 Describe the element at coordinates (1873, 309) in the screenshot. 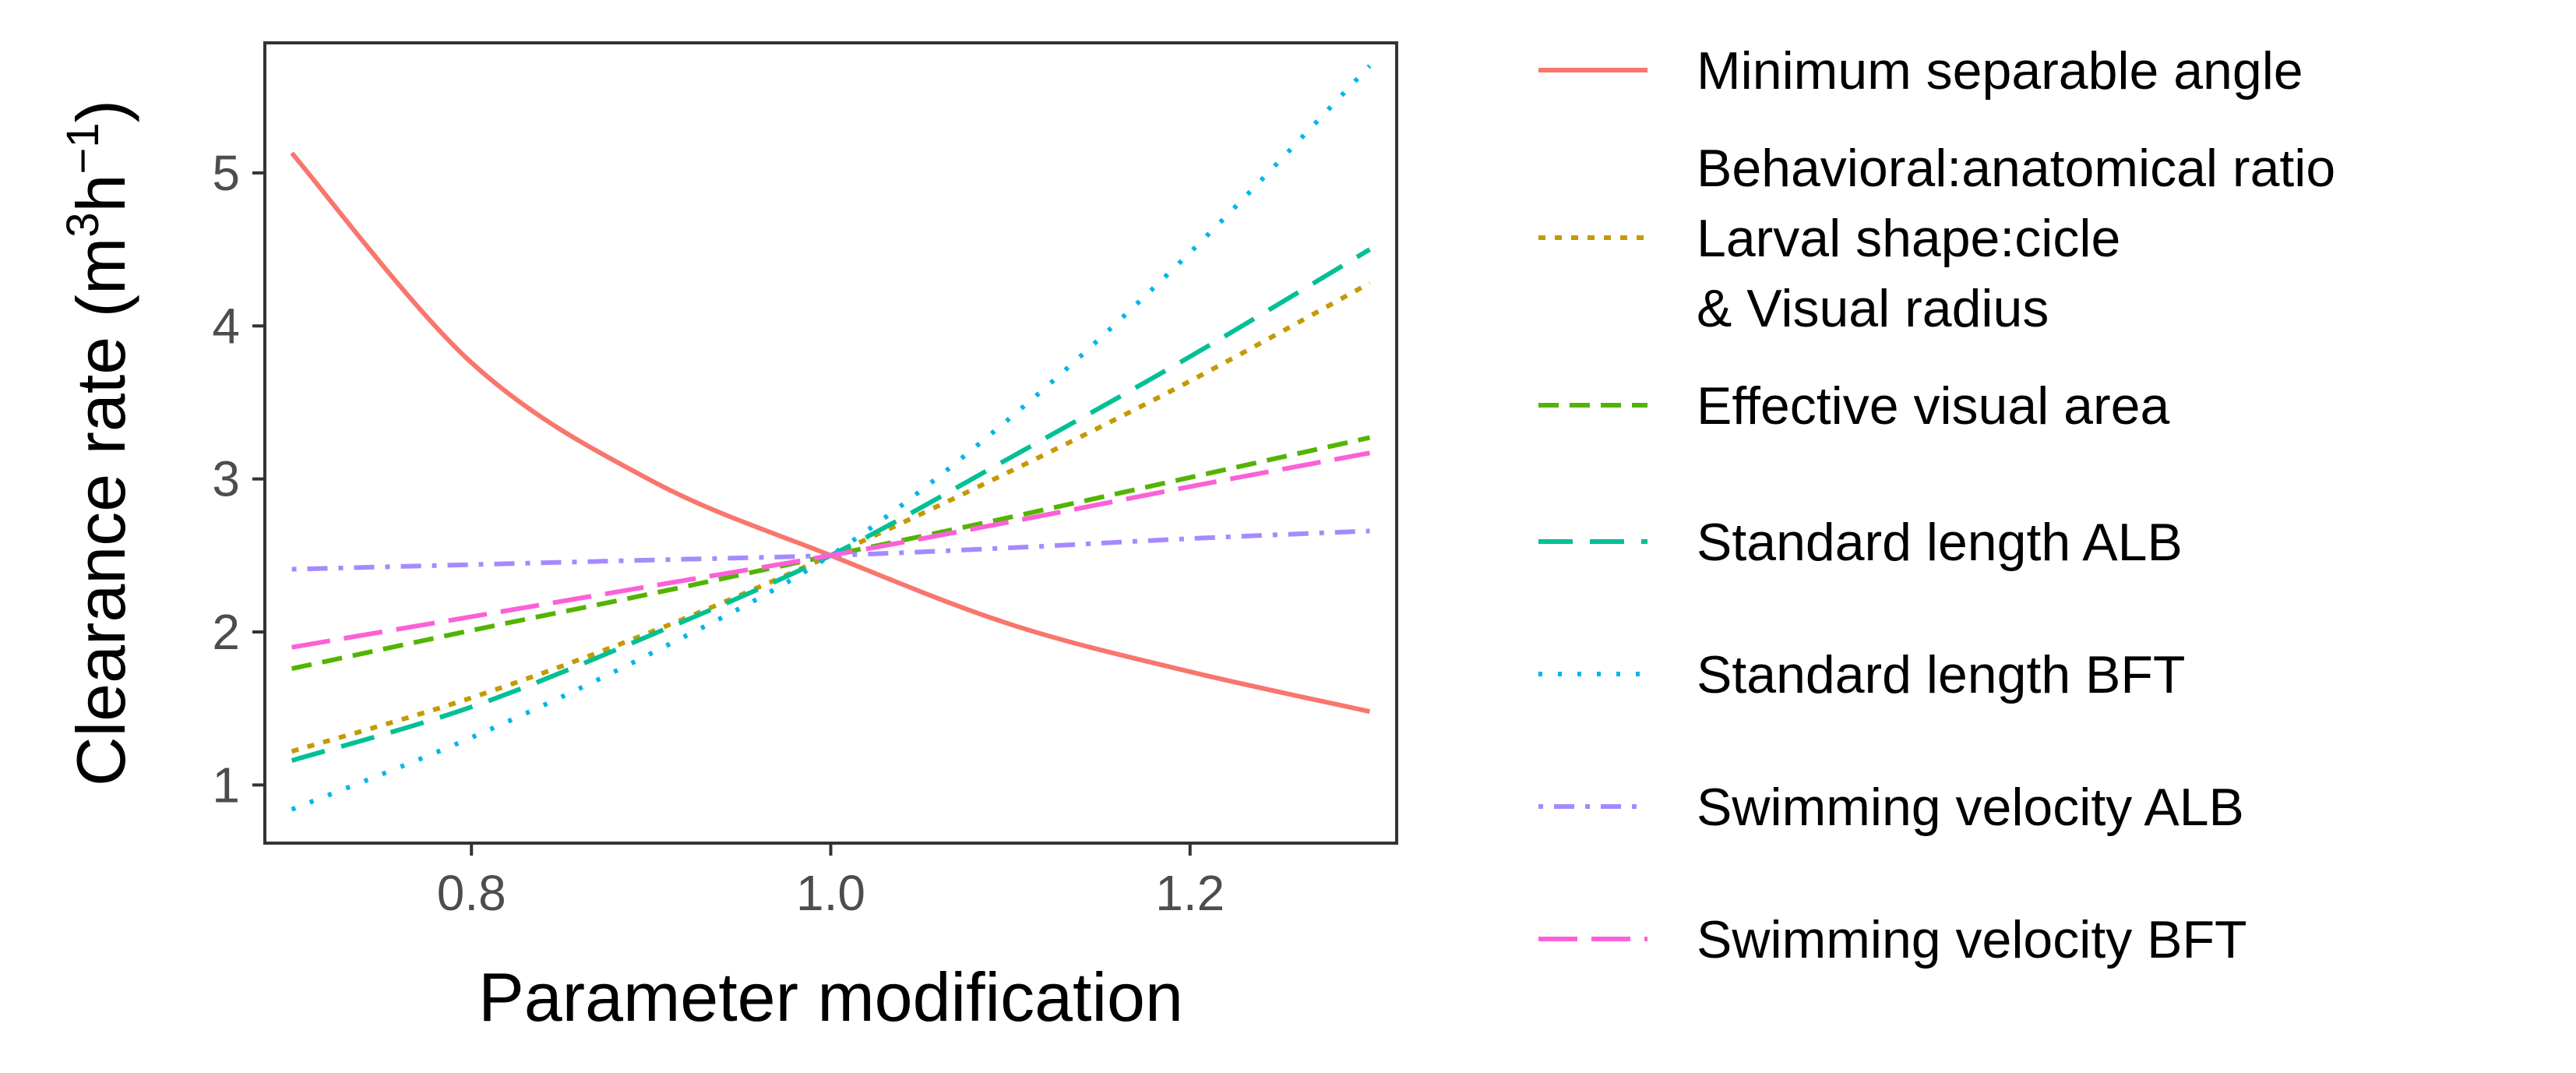

I see `legend-label: & Visual radius` at that location.